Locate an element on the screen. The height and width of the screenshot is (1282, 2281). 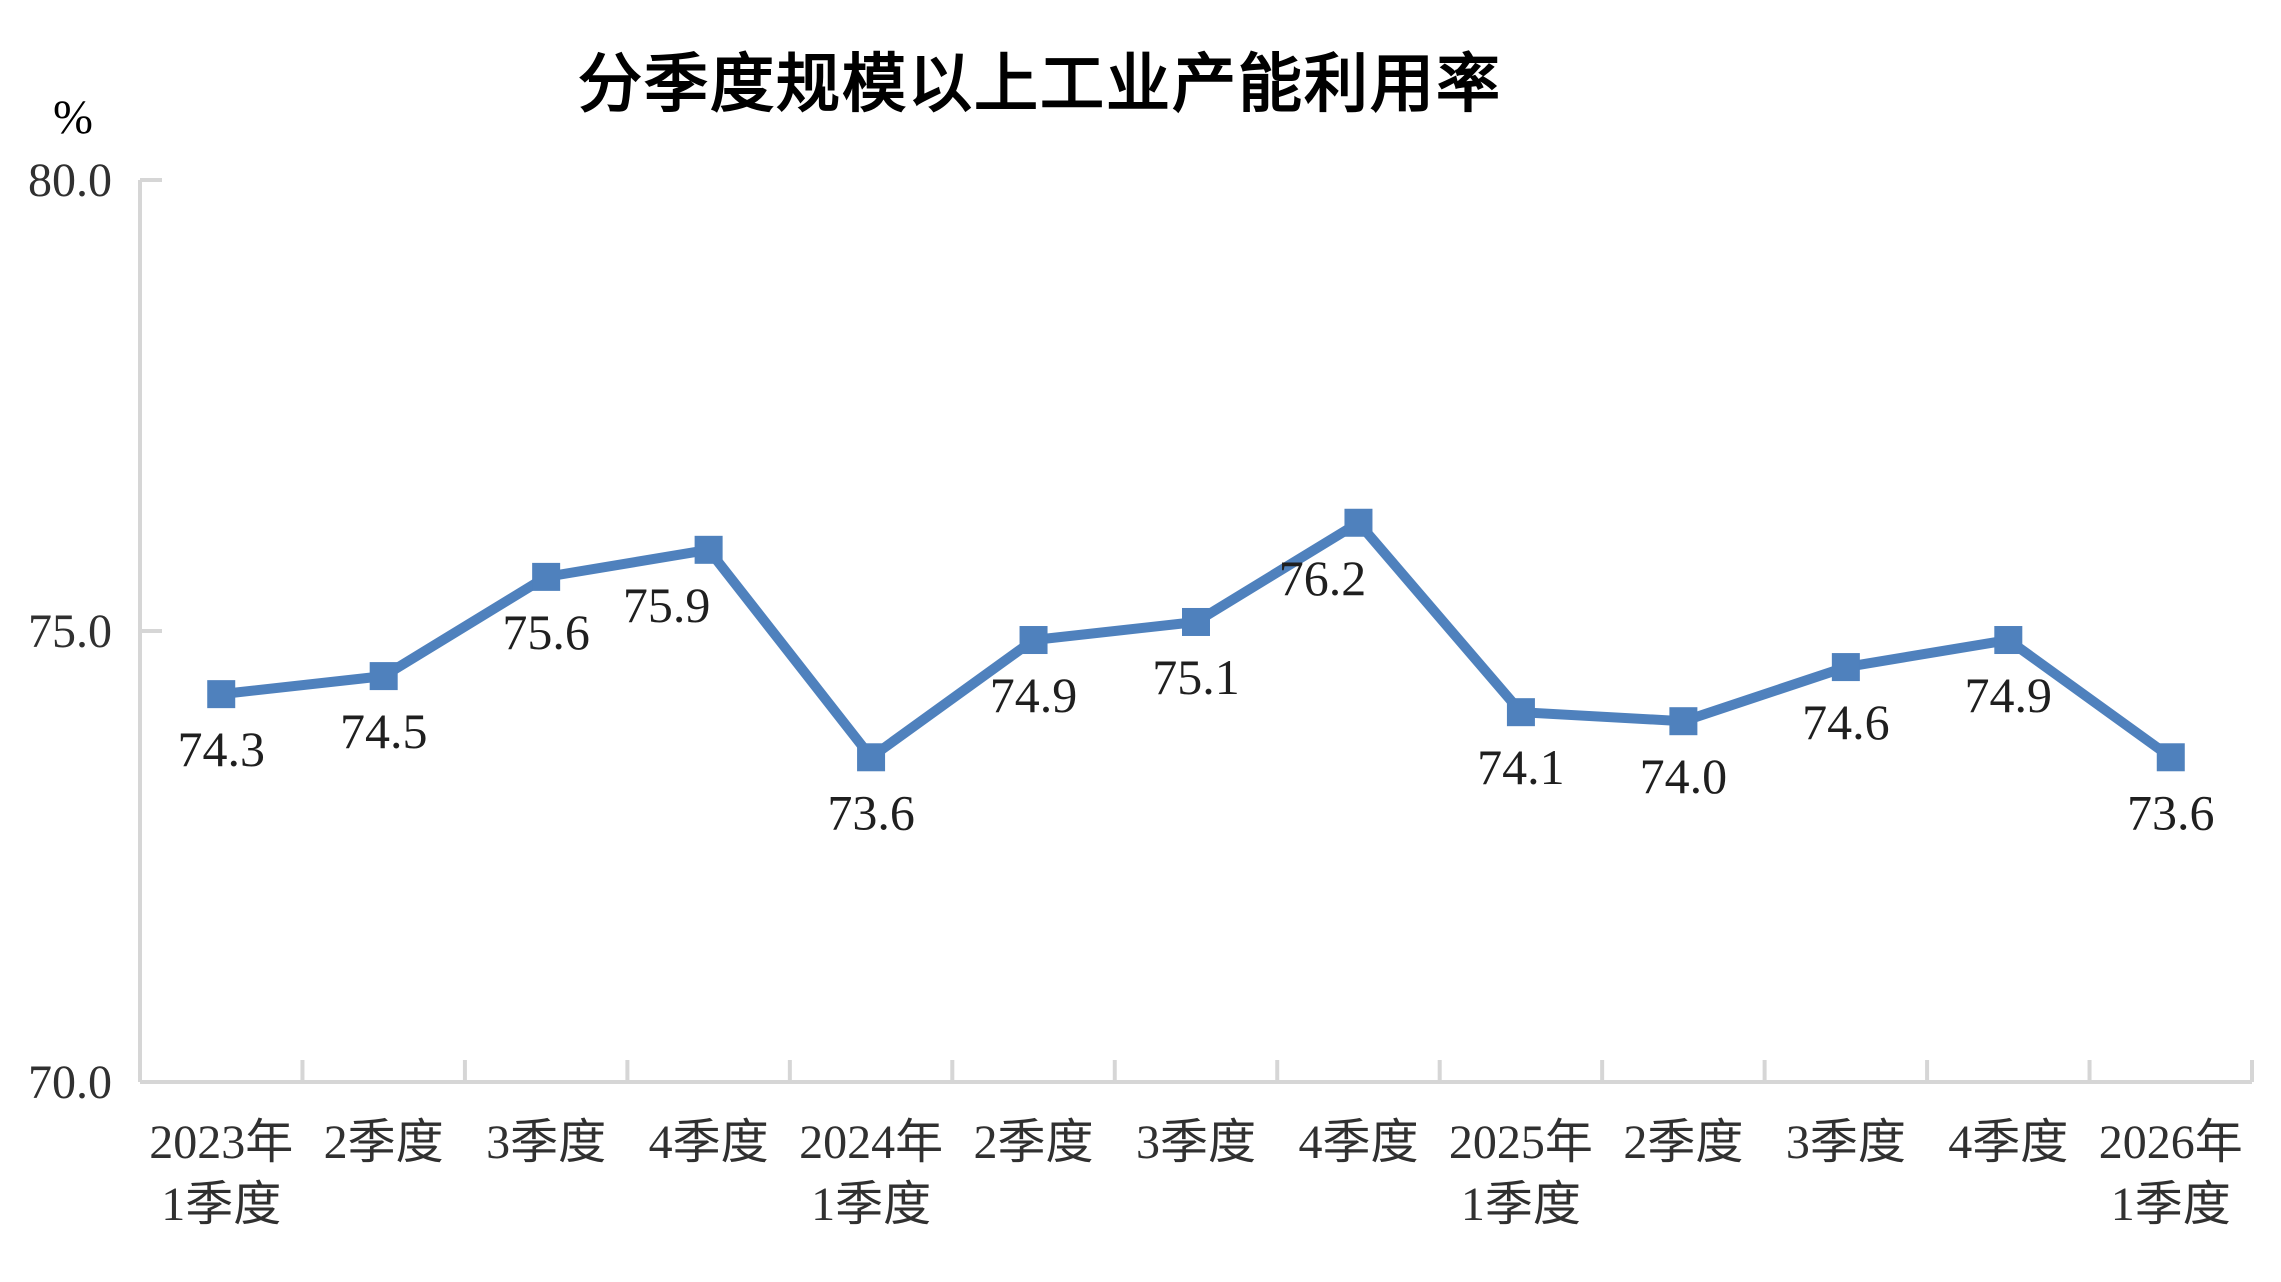
y-tick-label: 80.0 is located at coordinates (70, 180).